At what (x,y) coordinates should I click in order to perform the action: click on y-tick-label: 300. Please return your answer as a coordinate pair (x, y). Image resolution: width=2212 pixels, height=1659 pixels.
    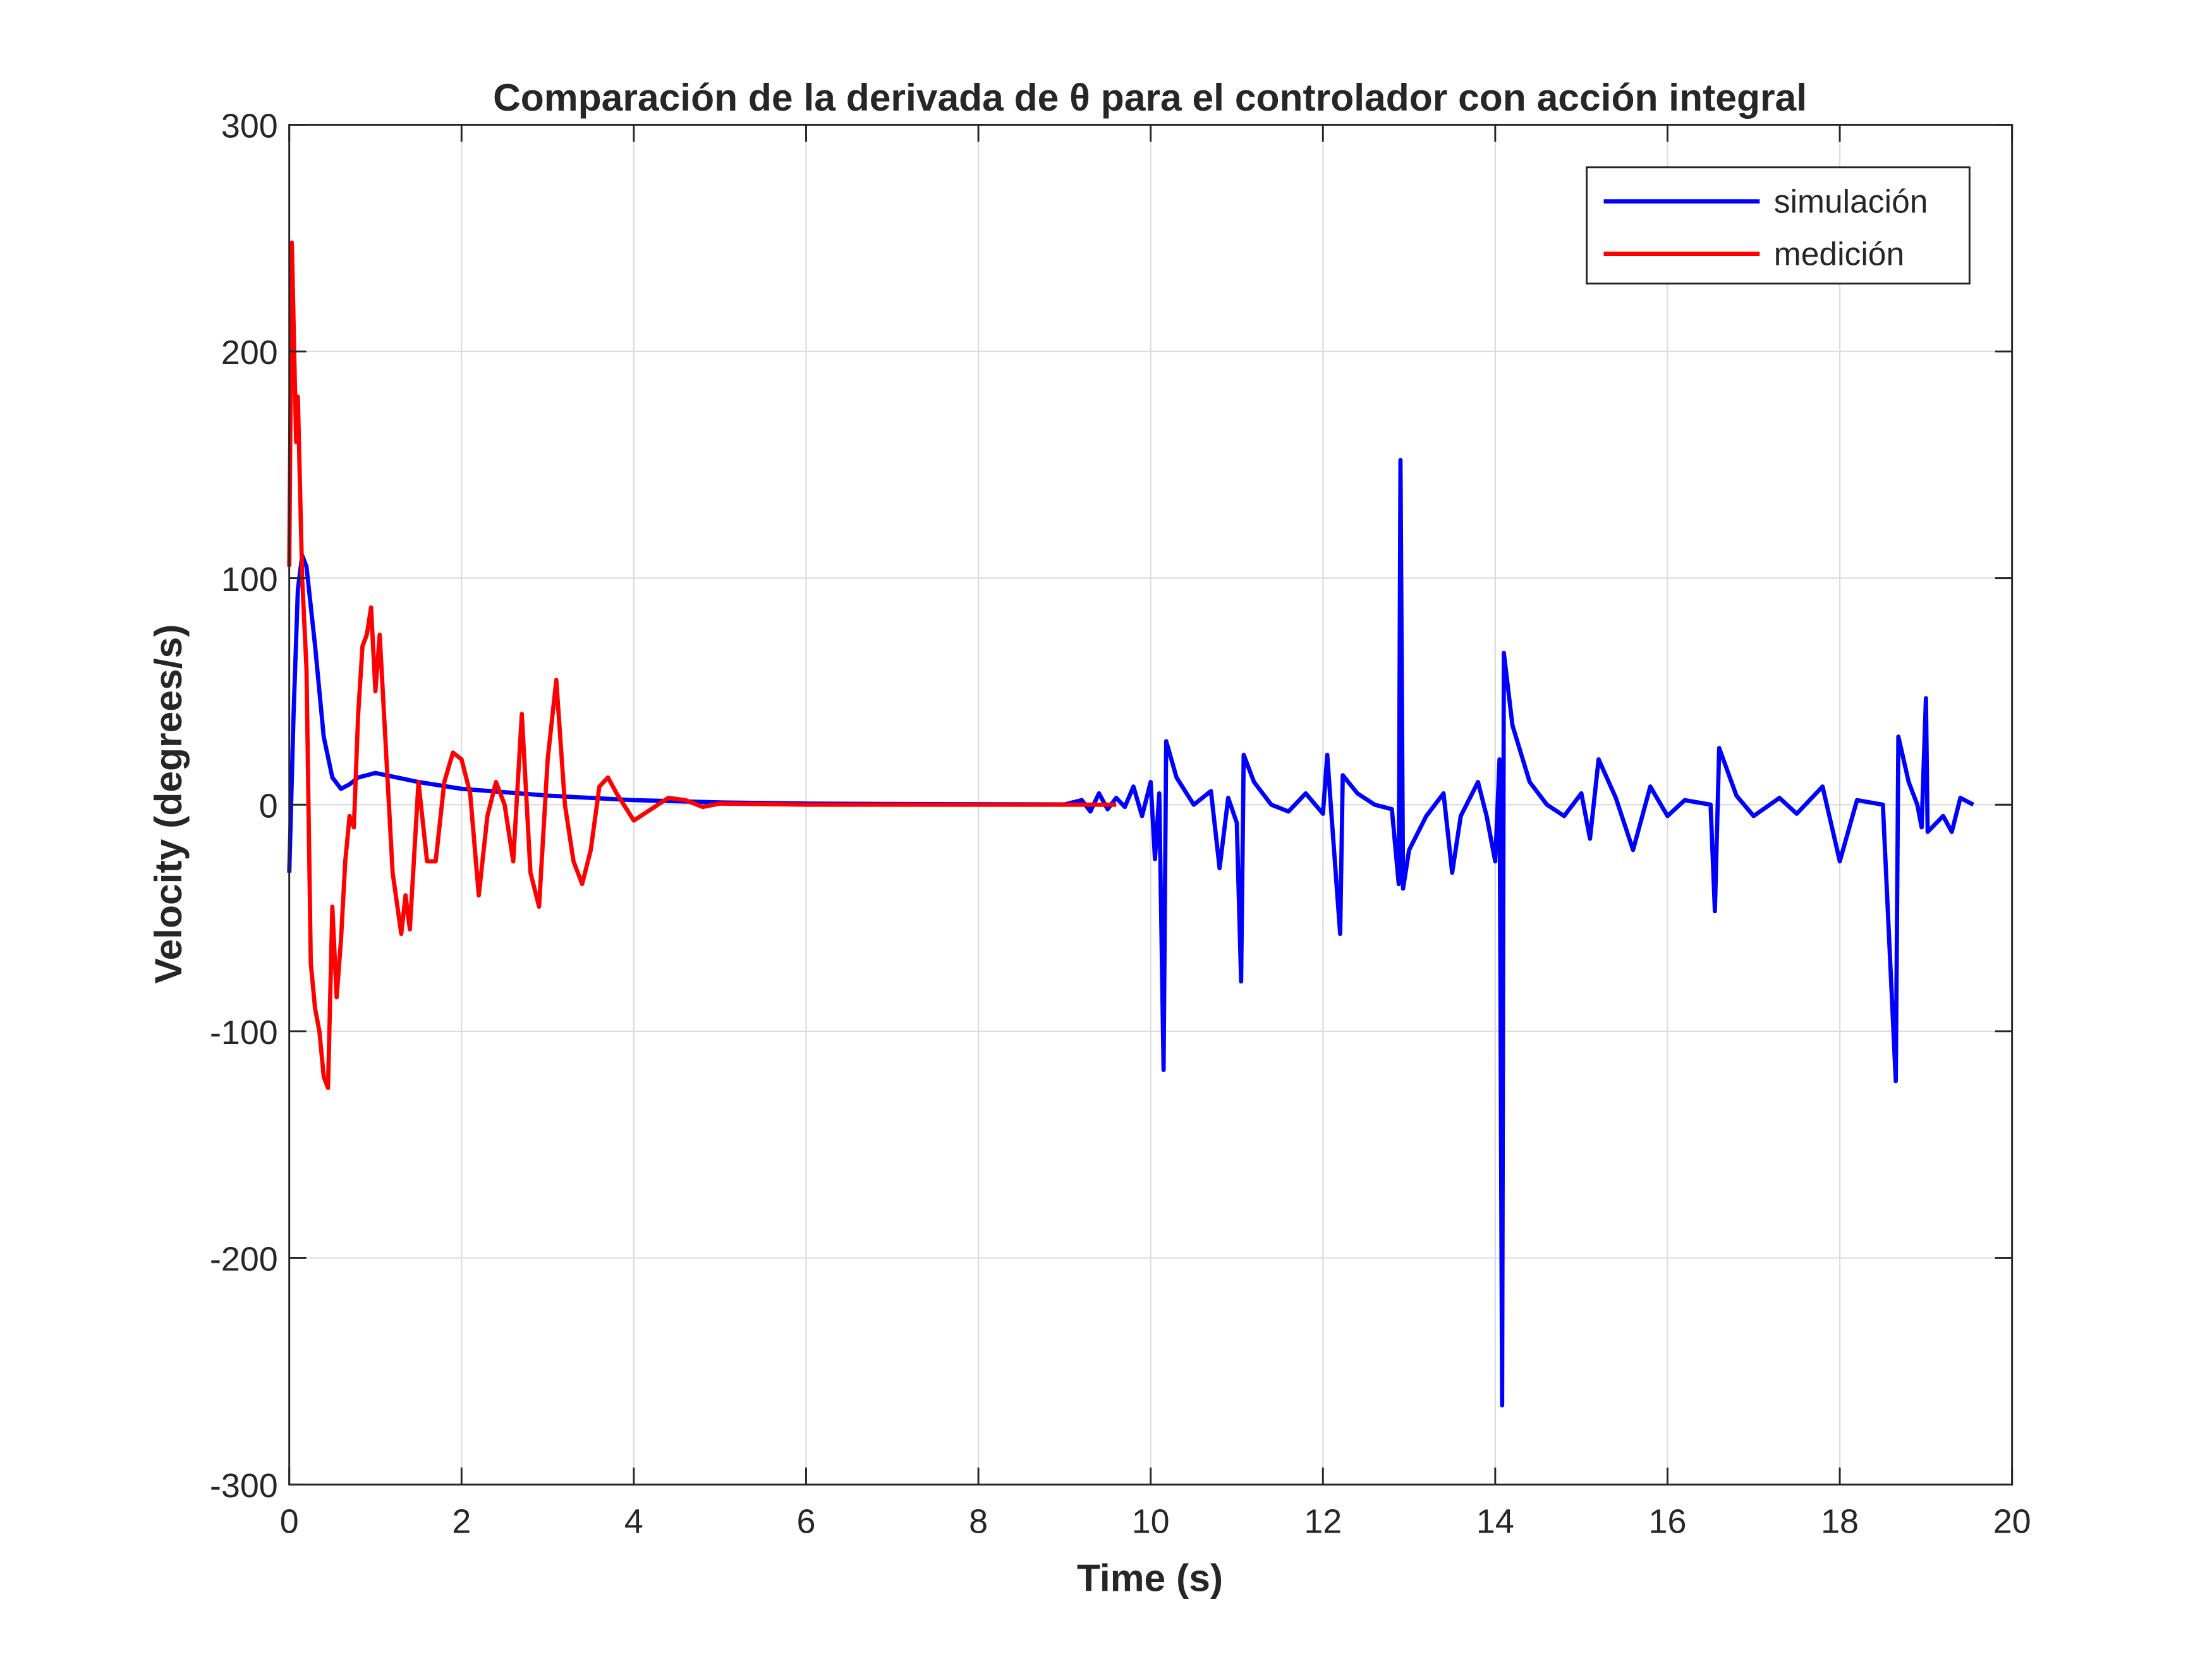
    Looking at the image, I should click on (249, 126).